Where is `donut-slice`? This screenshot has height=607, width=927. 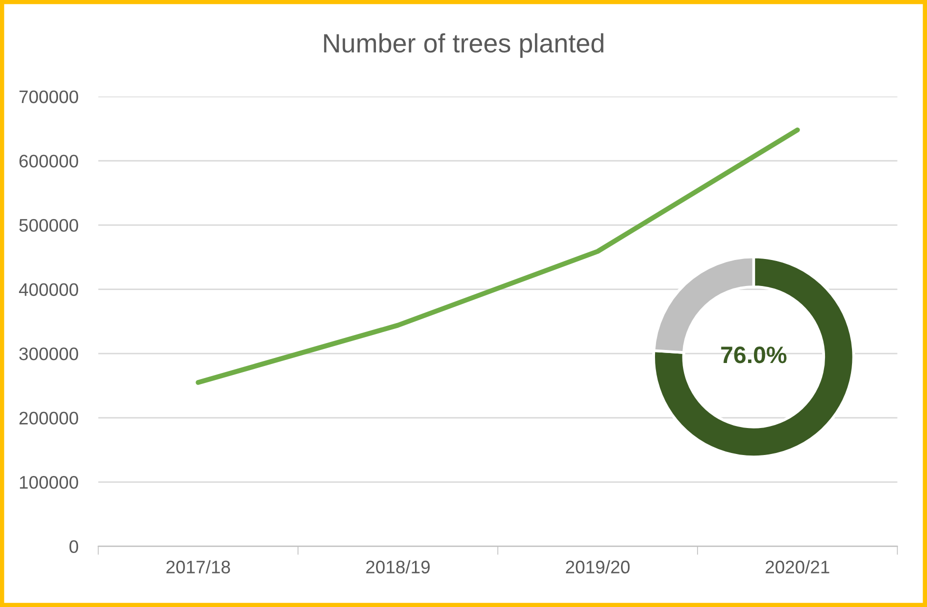
donut-slice is located at coordinates (754, 356).